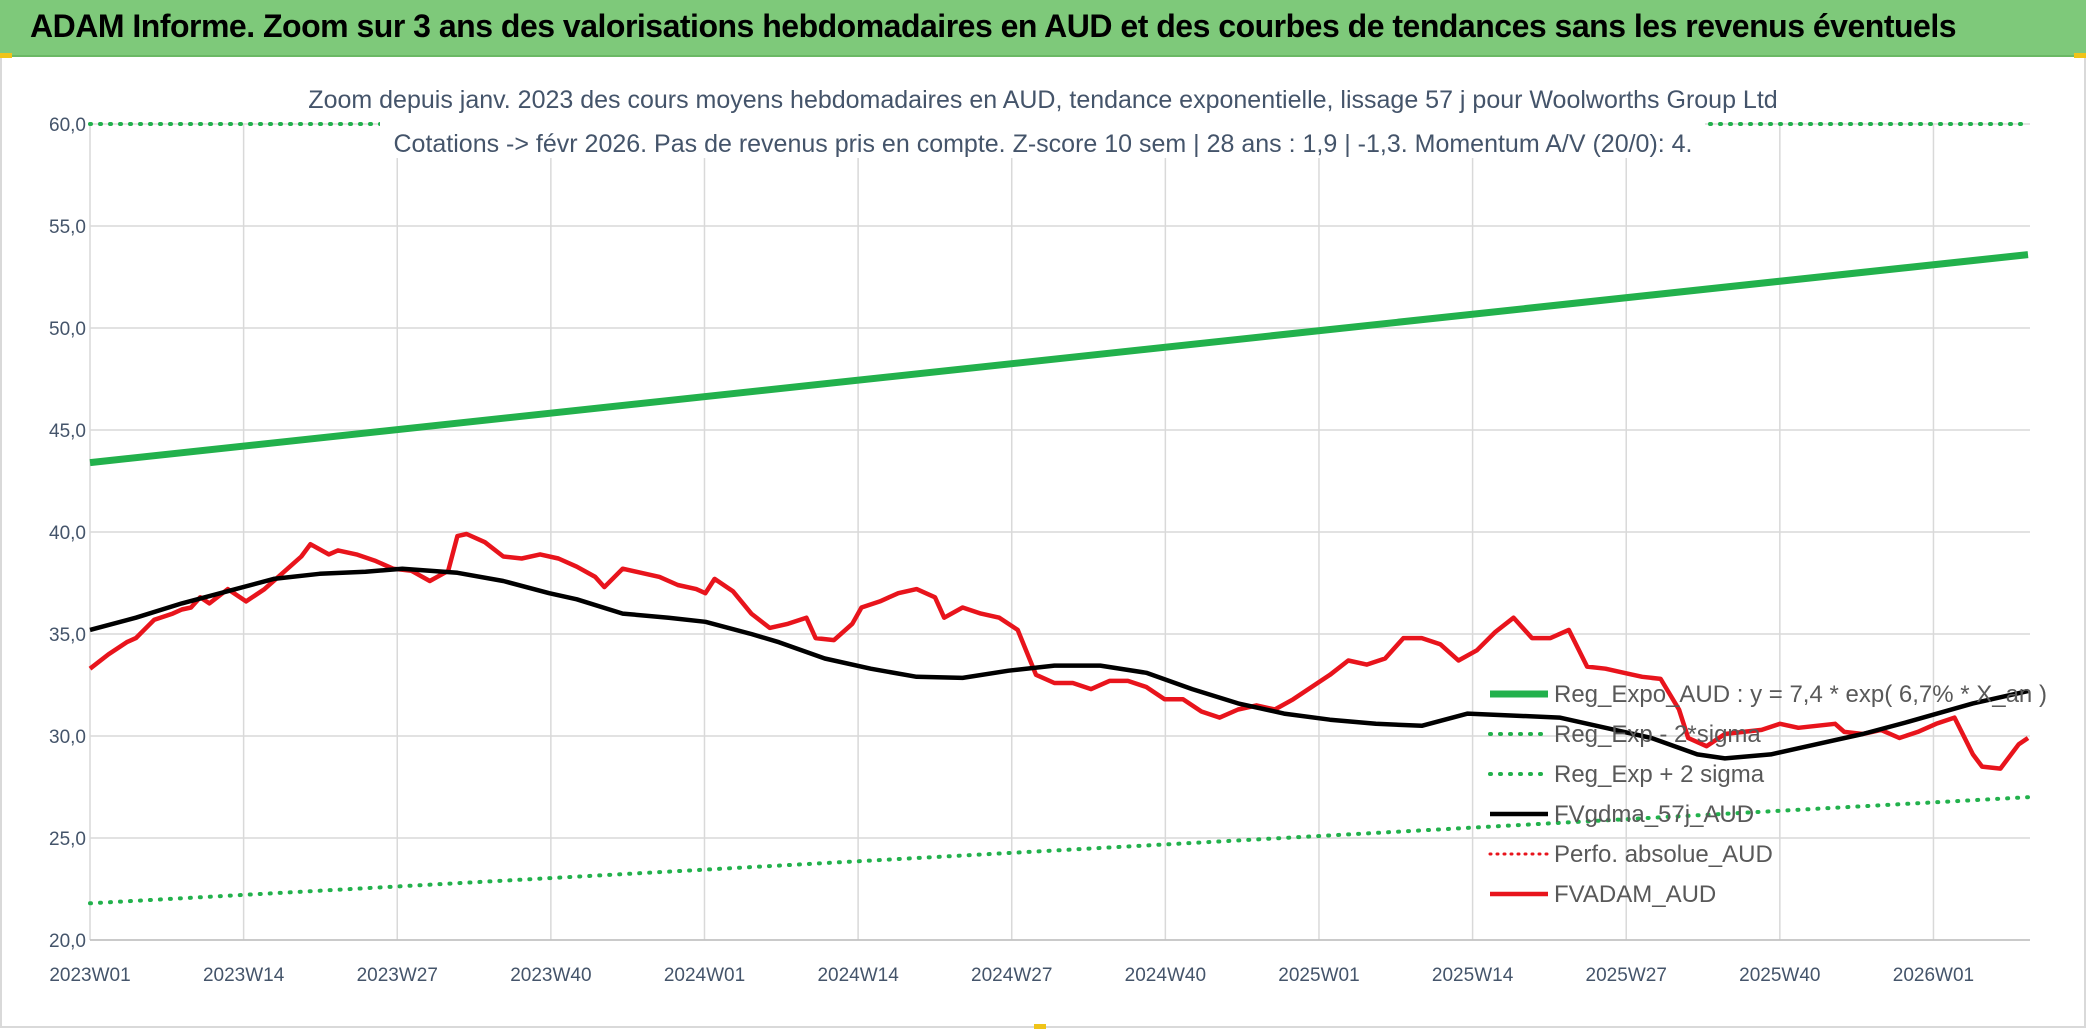  I want to click on y-tick-label: 20,0, so click(67, 941).